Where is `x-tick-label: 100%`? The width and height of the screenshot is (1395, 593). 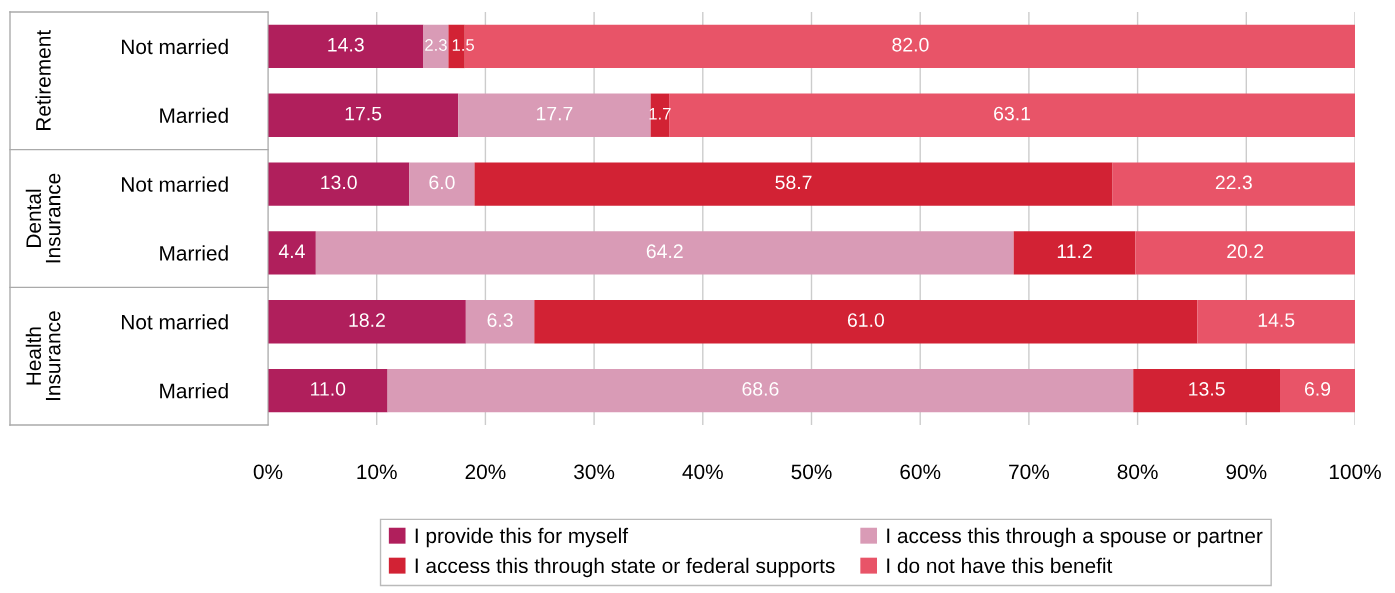
x-tick-label: 100% is located at coordinates (1355, 472).